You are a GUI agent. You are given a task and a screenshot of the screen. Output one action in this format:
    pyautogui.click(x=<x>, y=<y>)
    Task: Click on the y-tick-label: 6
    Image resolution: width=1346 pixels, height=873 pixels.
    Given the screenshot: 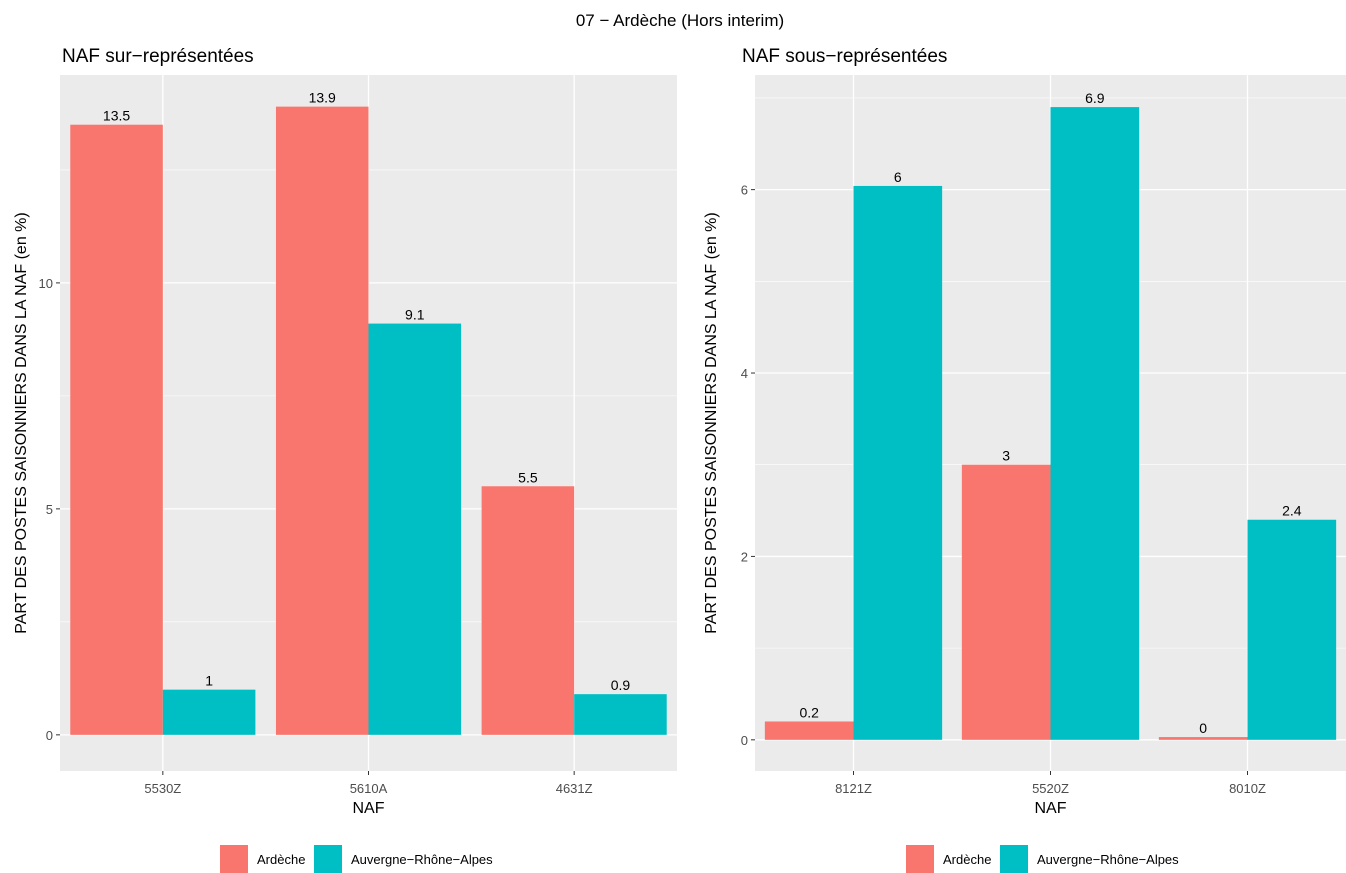 What is the action you would take?
    pyautogui.click(x=744, y=190)
    